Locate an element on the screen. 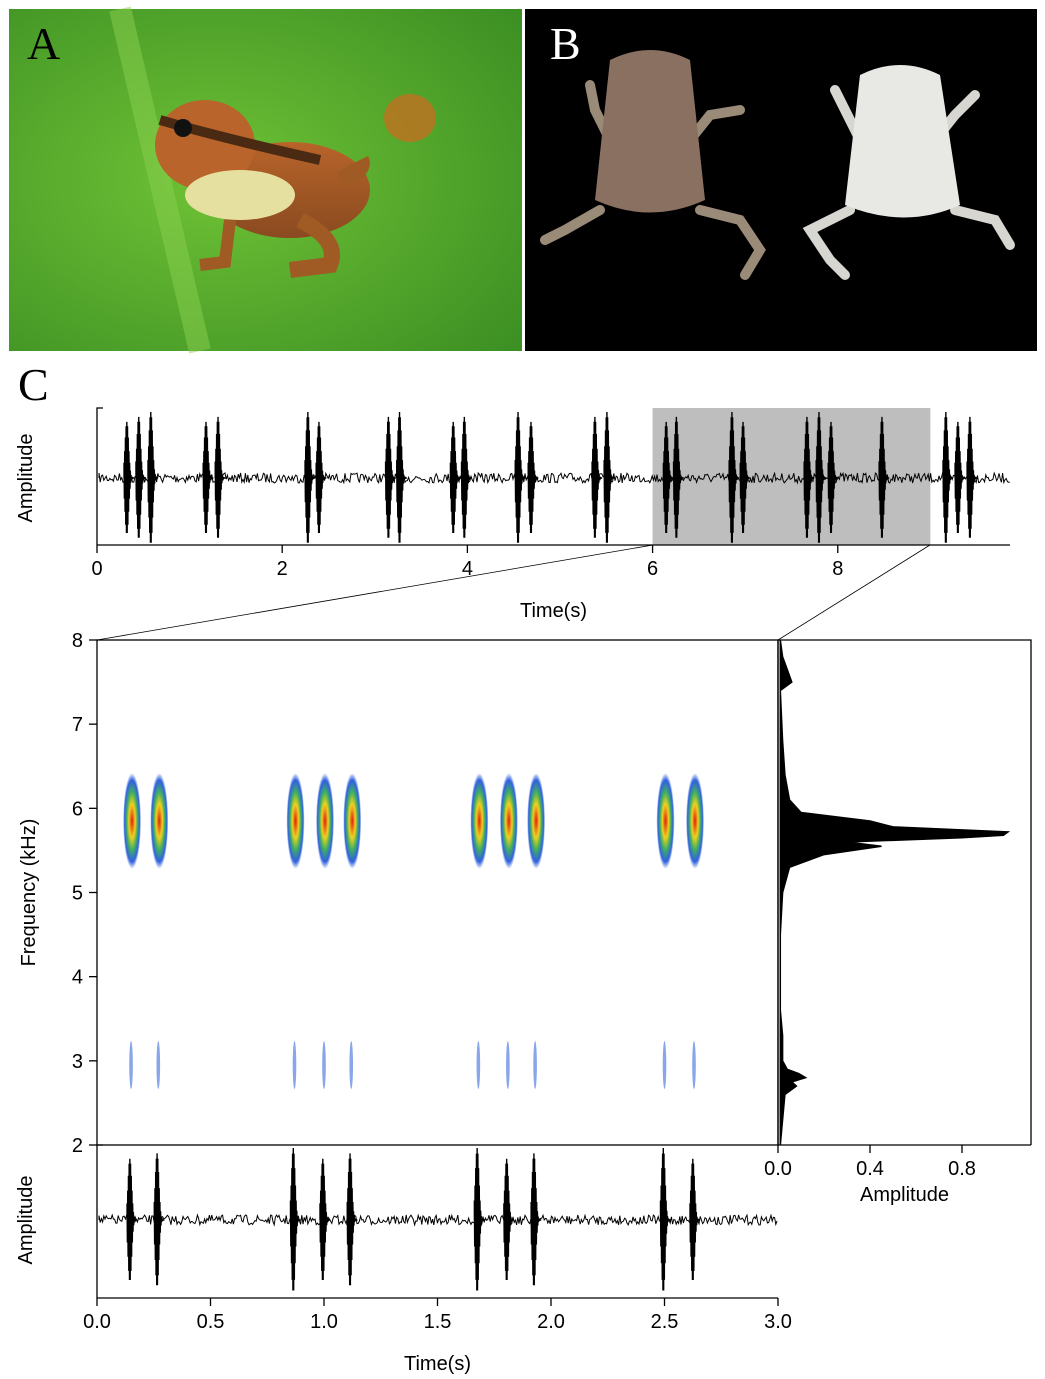 The height and width of the screenshot is (1379, 1045). y-tick-label: 2 is located at coordinates (77, 1146).